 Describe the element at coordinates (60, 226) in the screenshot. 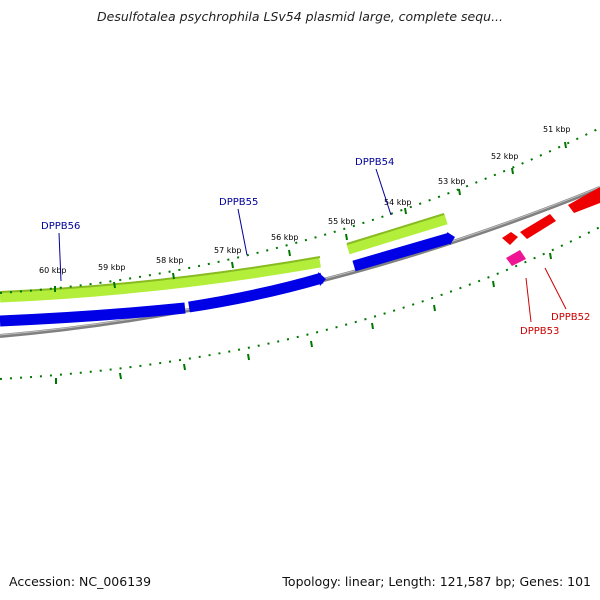

I see `gene-label: DPPB56` at that location.